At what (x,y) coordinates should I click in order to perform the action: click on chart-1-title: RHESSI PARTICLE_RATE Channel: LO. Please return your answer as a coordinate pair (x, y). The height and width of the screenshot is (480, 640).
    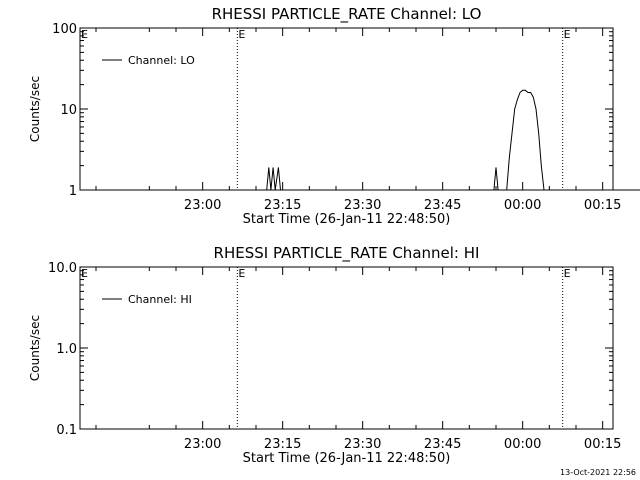
    Looking at the image, I should click on (347, 14).